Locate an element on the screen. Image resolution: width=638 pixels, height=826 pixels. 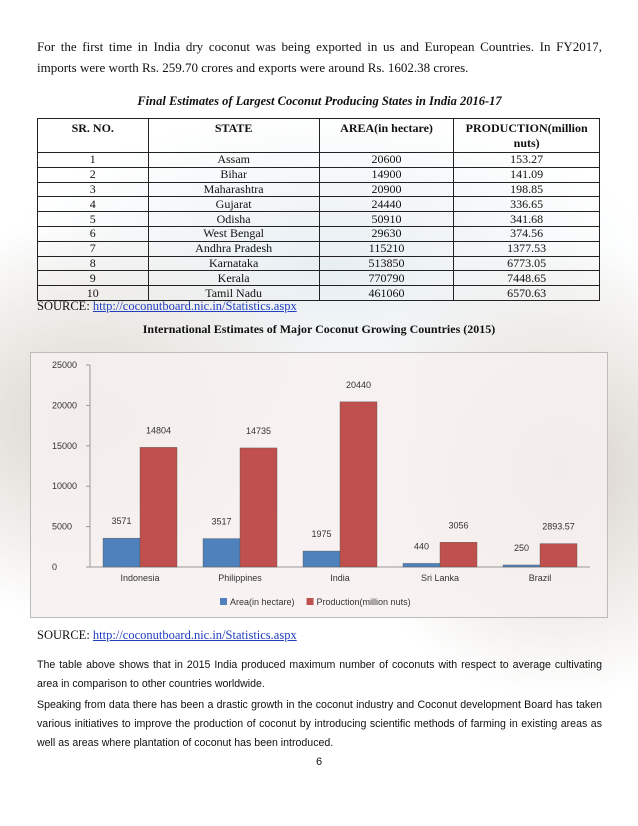
table-cell: Gujarat is located at coordinates (233, 204).